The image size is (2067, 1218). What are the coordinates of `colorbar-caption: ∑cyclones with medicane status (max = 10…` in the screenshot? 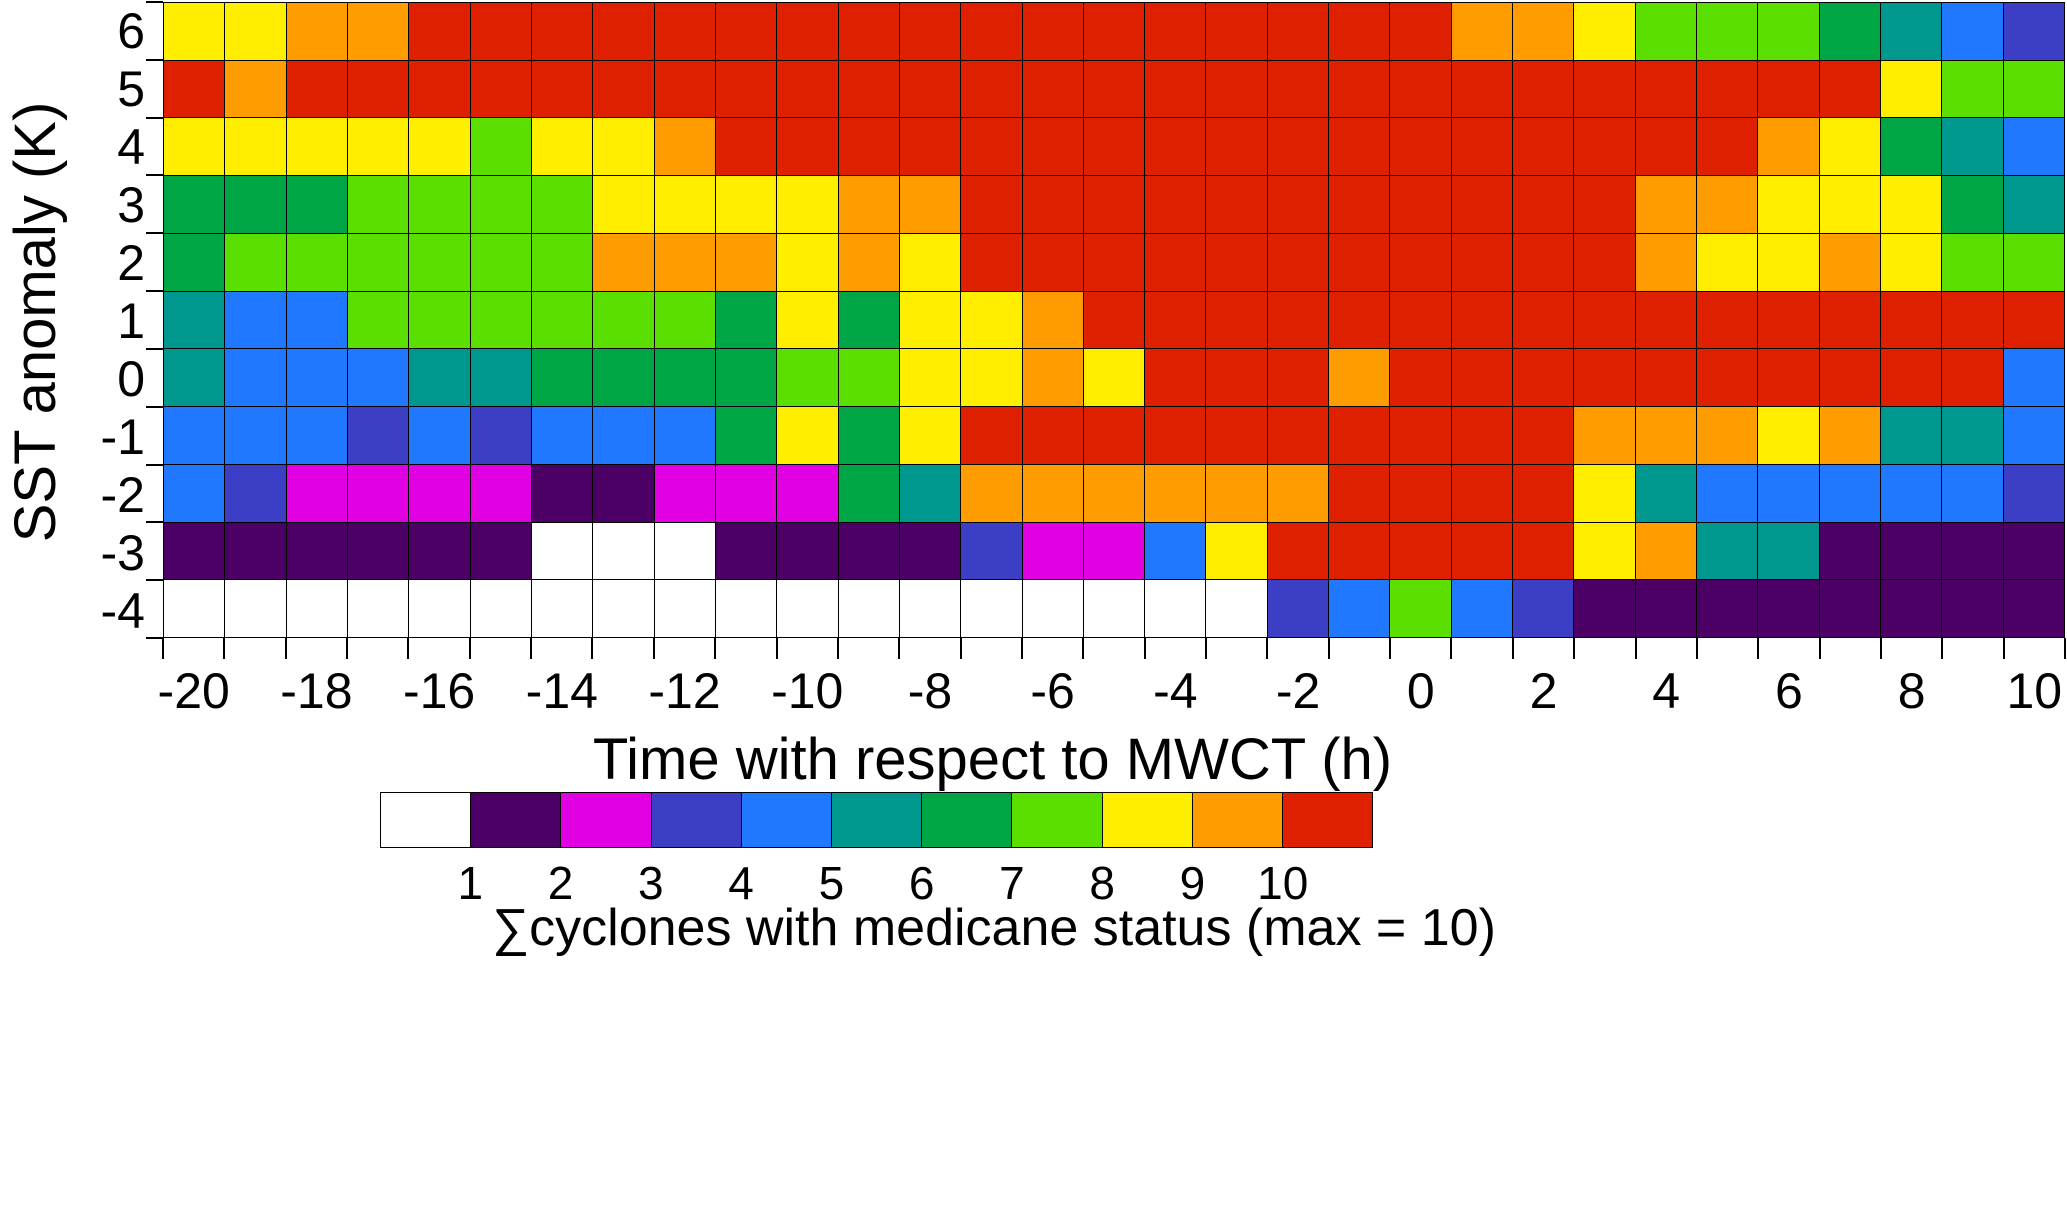 It's located at (994, 928).